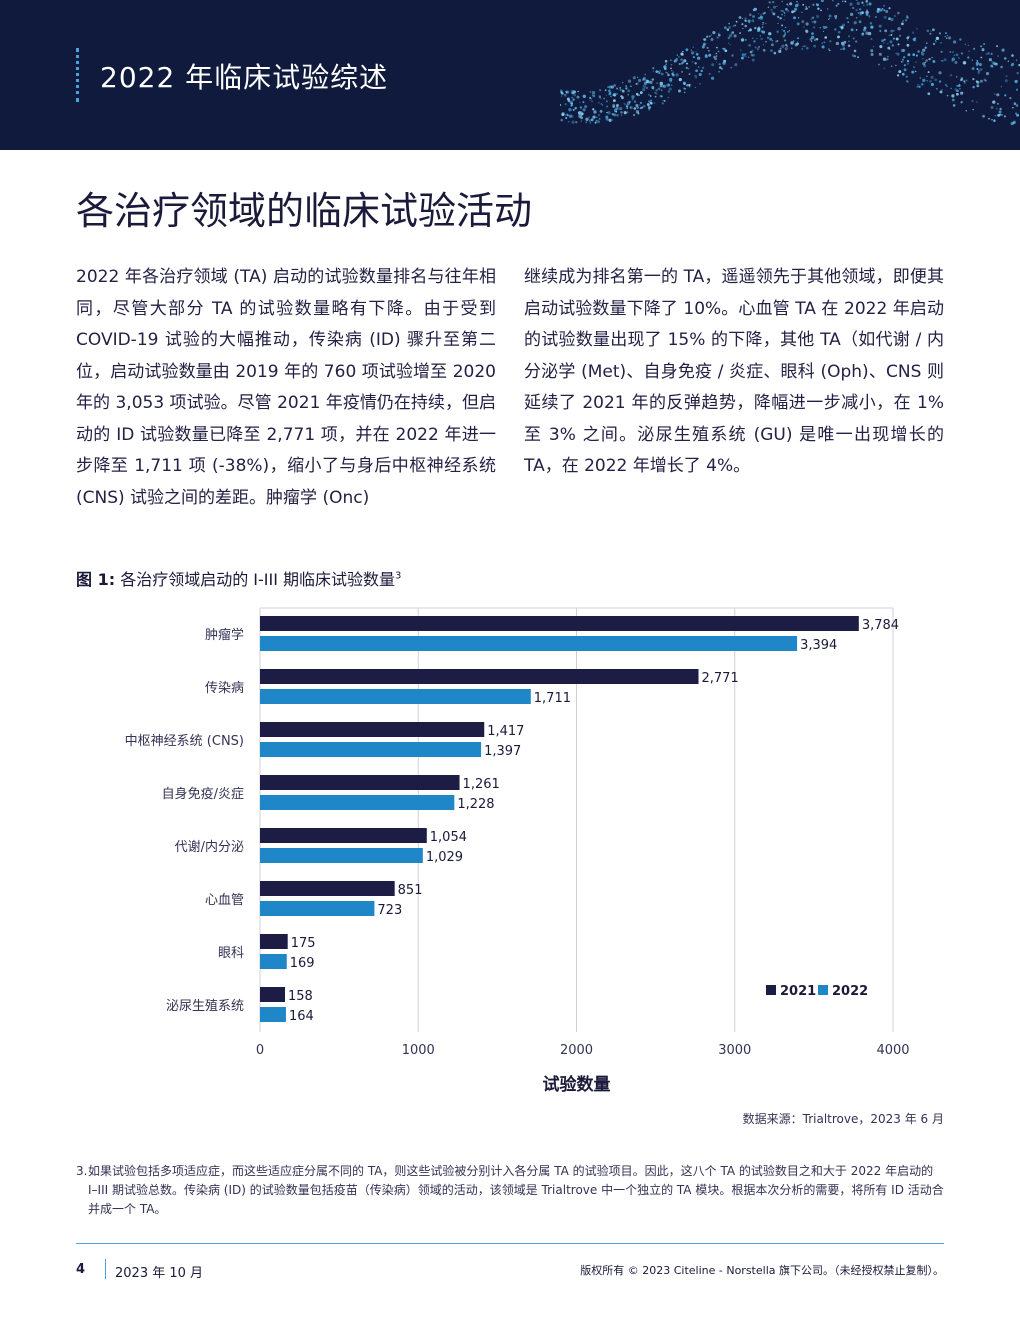 The height and width of the screenshot is (1320, 1020). What do you see at coordinates (317, 908) in the screenshot?
I see `bar-2022` at bounding box center [317, 908].